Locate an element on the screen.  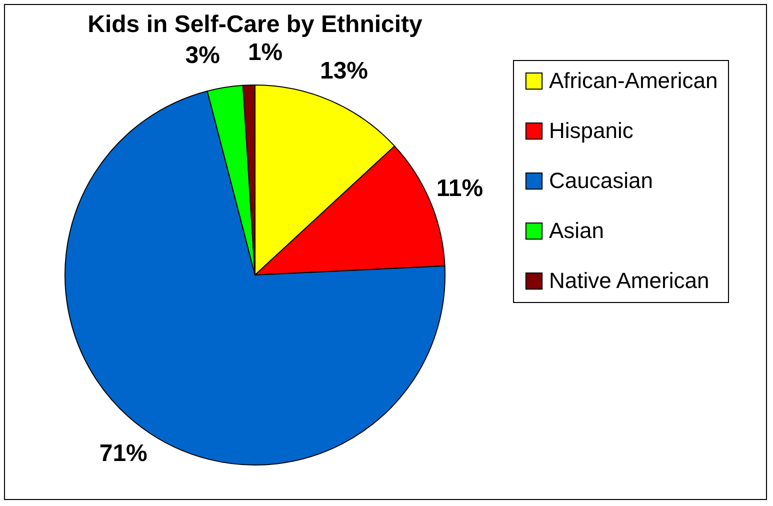
data-label: 11% is located at coordinates (460, 188).